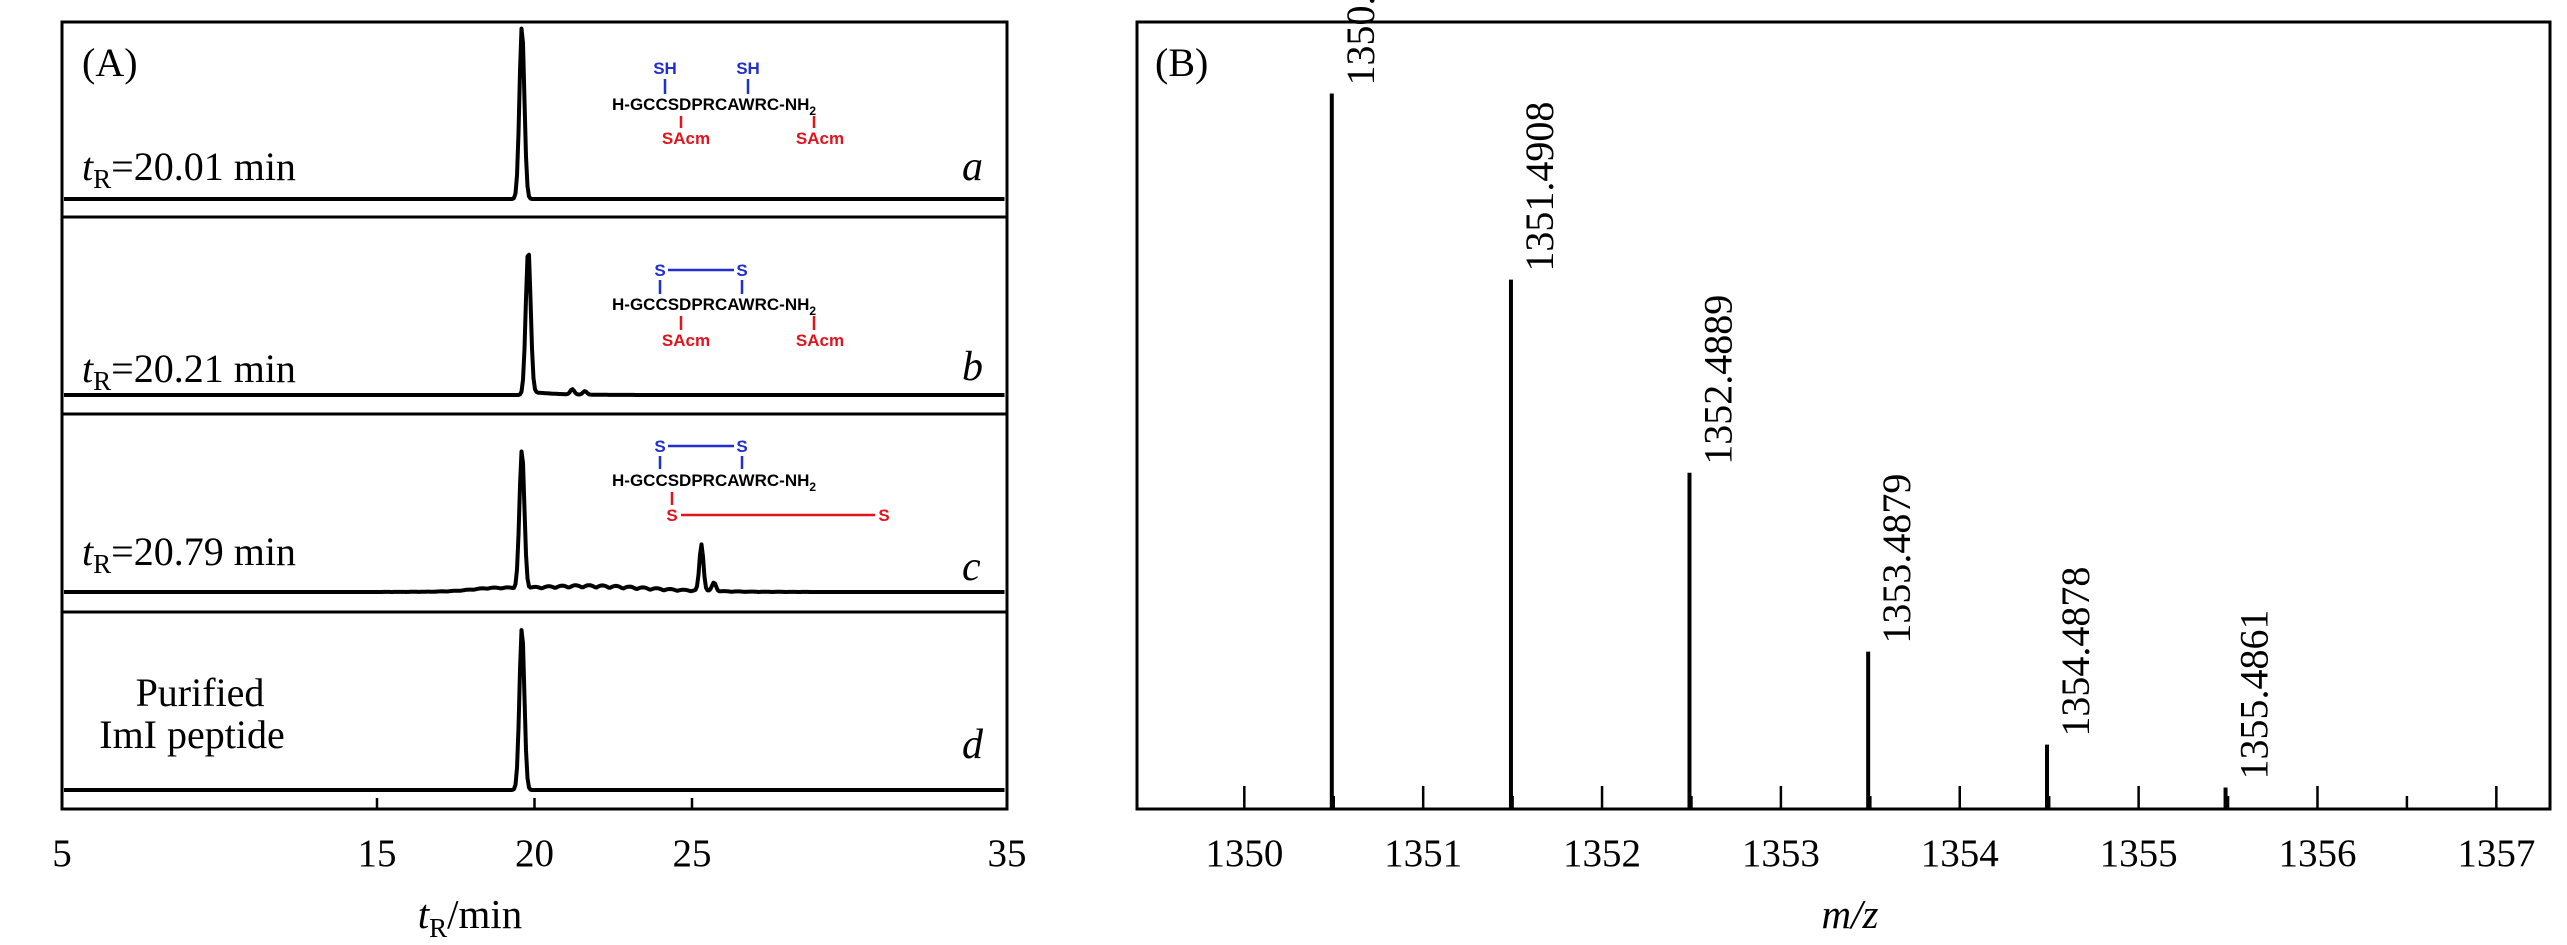  Describe the element at coordinates (686, 138) in the screenshot. I see `structure-a-sacm-1: SAcm` at that location.